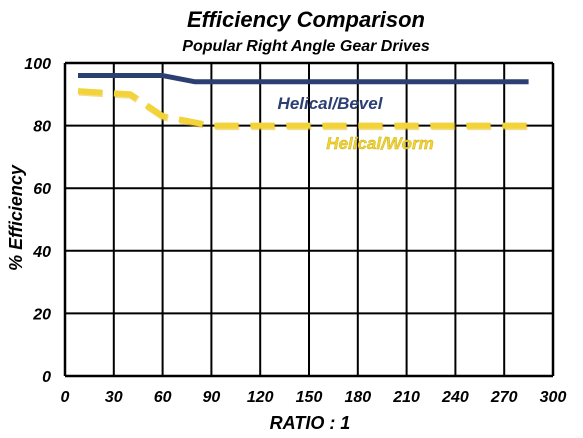 The width and height of the screenshot is (583, 438). I want to click on series-line-helical-worm, so click(303, 108).